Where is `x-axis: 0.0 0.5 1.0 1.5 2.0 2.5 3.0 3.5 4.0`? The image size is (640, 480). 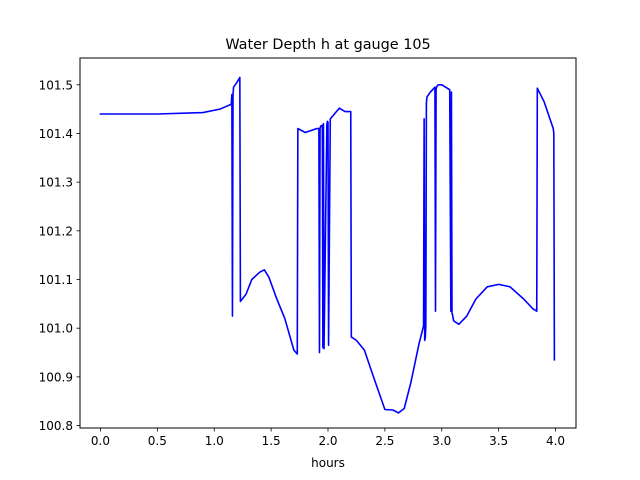 x-axis: 0.0 0.5 1.0 1.5 2.0 2.5 3.0 3.5 4.0 is located at coordinates (328, 438).